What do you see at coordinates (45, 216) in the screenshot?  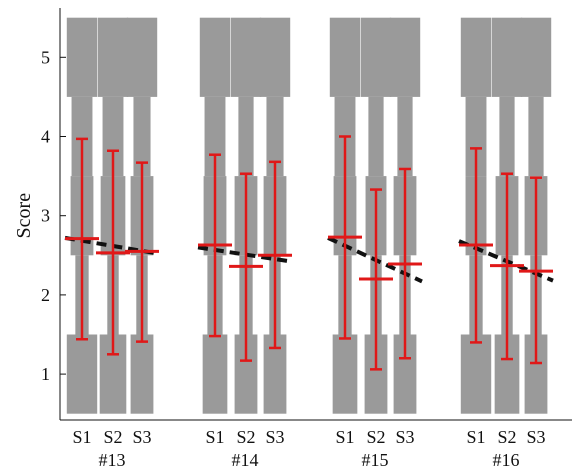 I see `y-tick-label: 3` at bounding box center [45, 216].